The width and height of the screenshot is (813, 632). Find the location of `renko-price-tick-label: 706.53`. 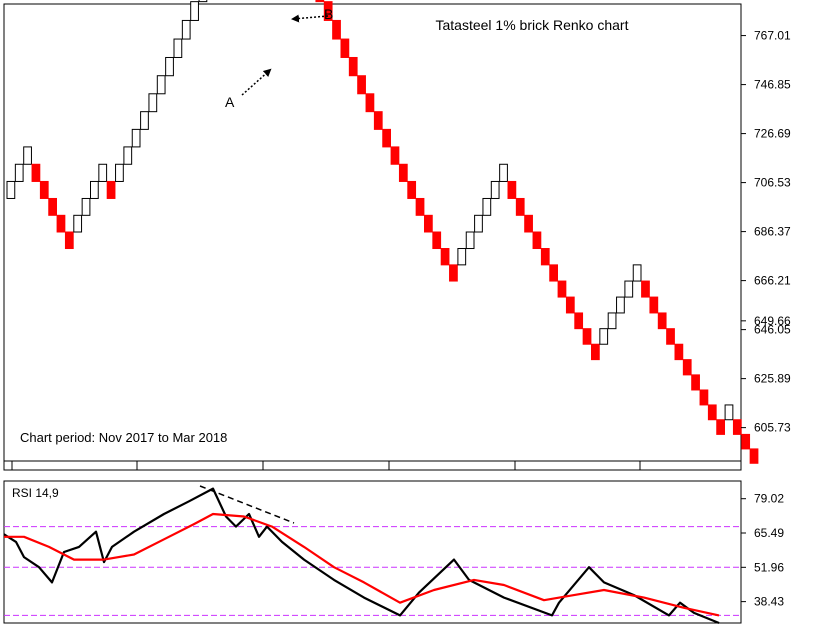

renko-price-tick-label: 706.53 is located at coordinates (772, 183).